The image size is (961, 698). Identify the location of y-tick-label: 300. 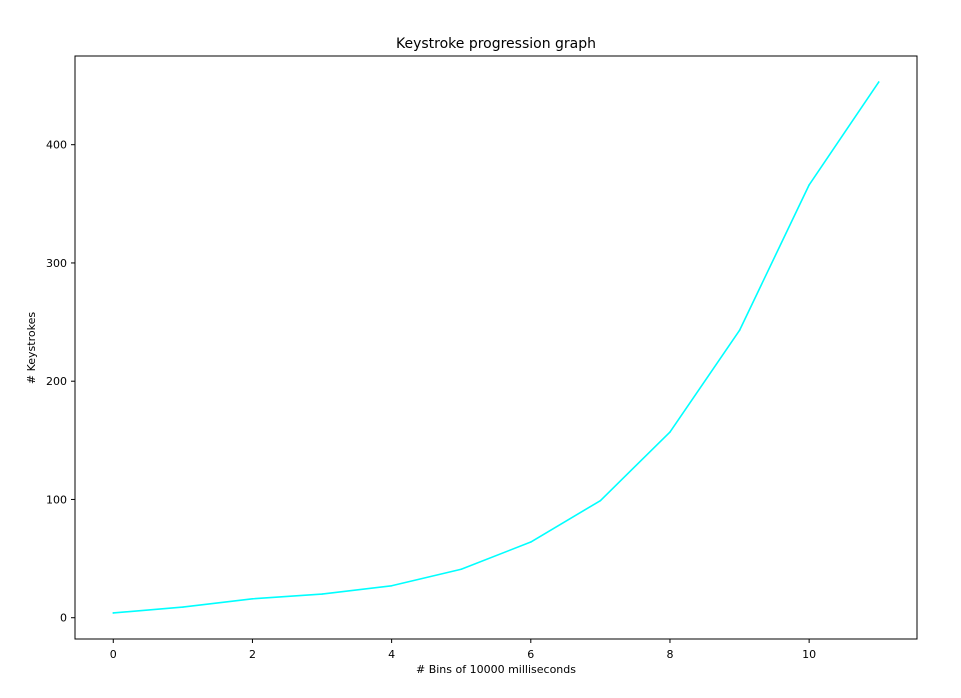
(56, 263).